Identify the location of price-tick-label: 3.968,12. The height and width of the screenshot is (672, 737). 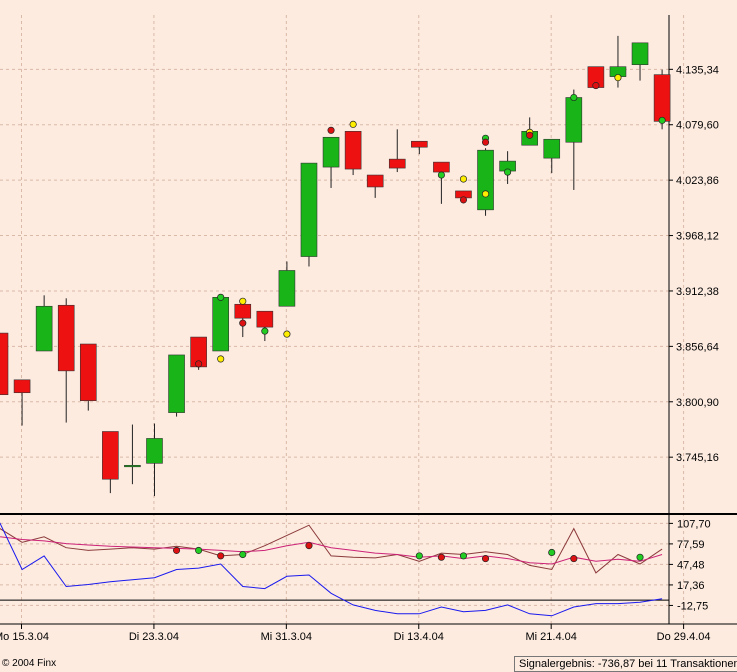
(697, 237).